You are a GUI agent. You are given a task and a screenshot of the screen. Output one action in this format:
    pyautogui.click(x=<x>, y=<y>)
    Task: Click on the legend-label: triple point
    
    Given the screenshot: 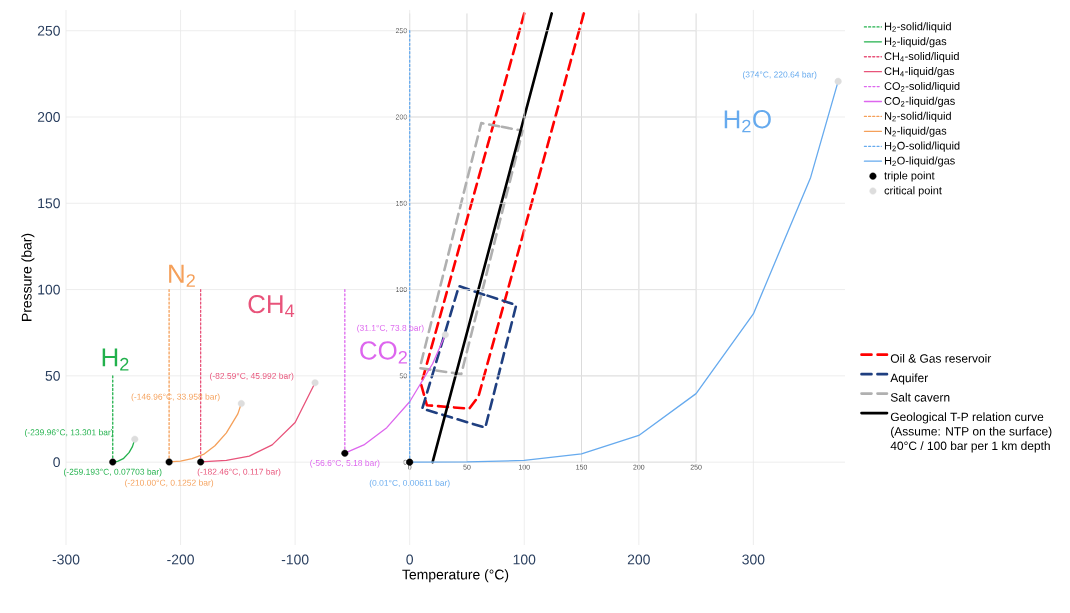 What is the action you would take?
    pyautogui.click(x=909, y=176)
    